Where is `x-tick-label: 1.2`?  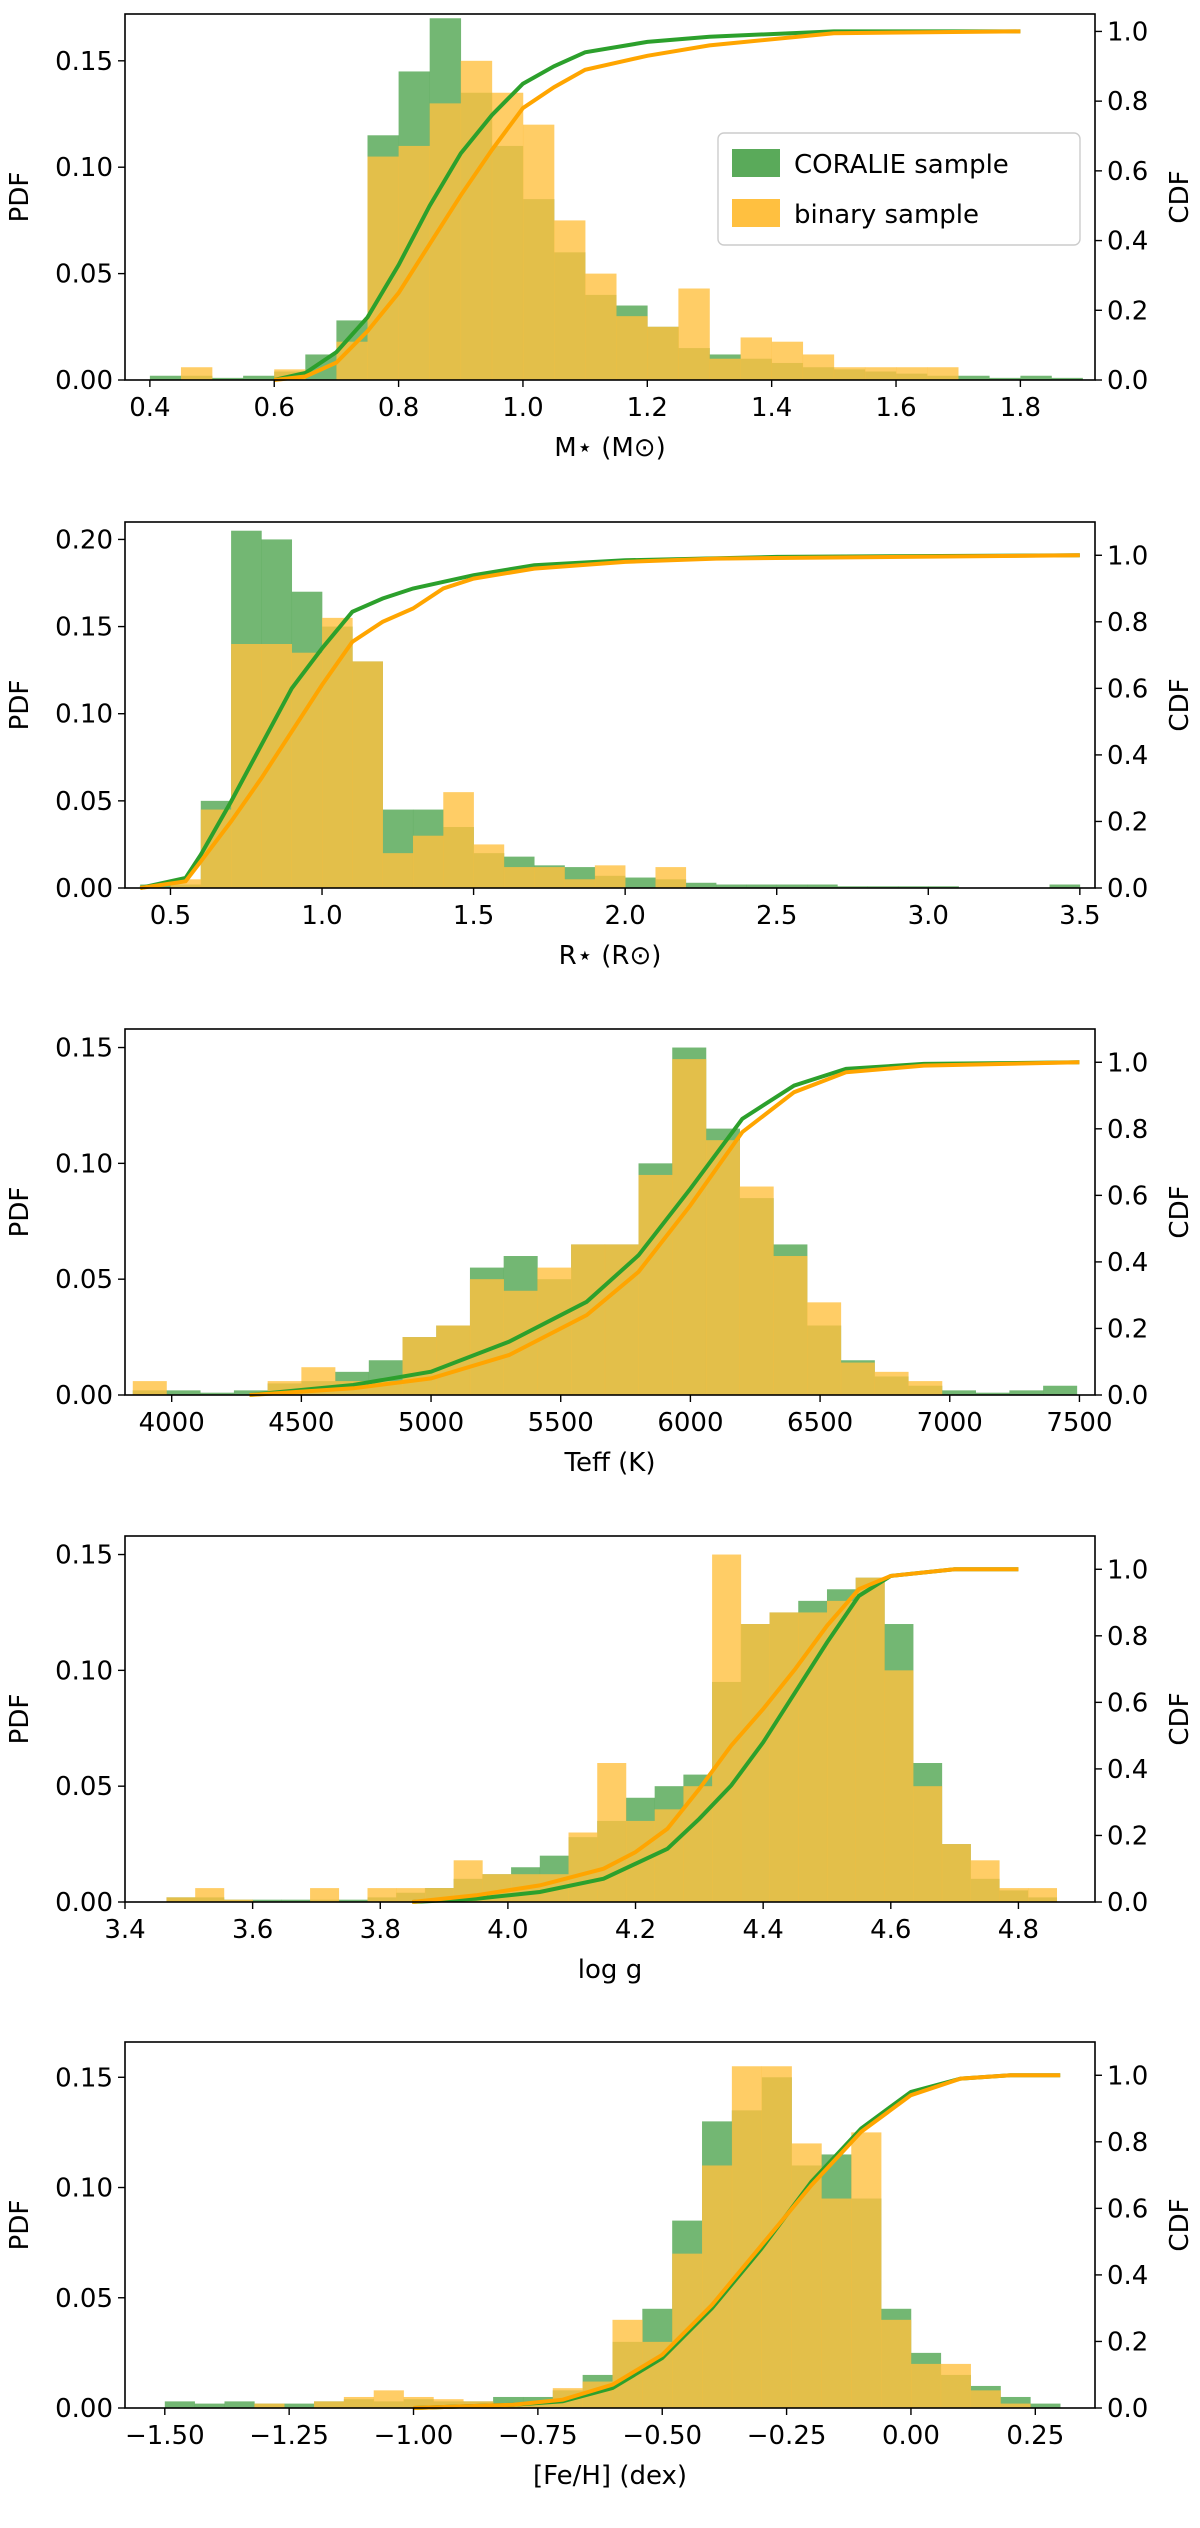
x-tick-label: 1.2 is located at coordinates (647, 408).